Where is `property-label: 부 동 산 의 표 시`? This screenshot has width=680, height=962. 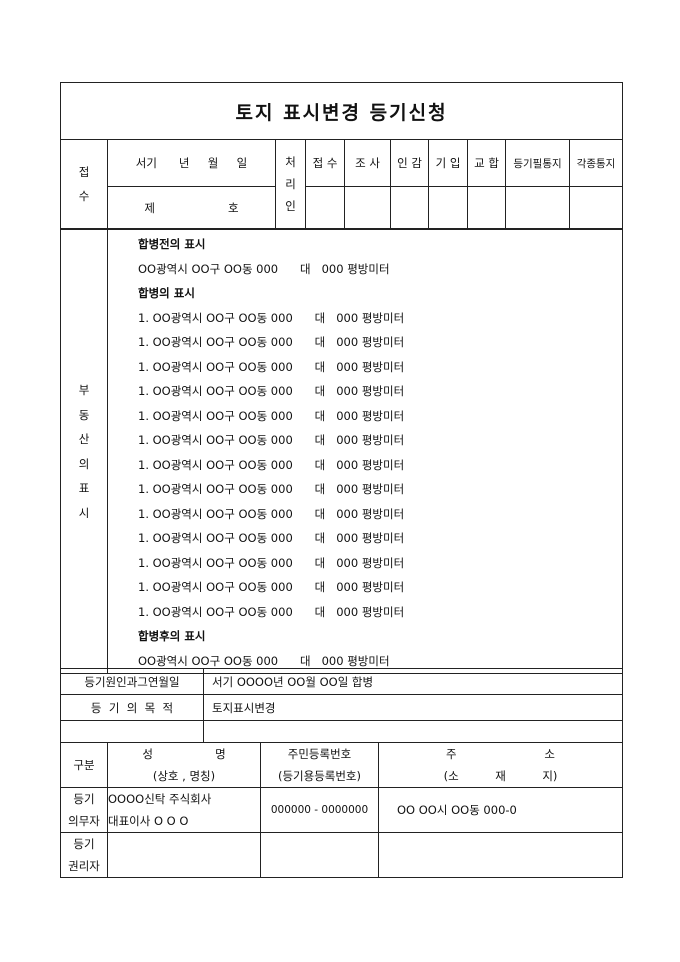
property-label: 부 동 산 의 표 시 is located at coordinates (84, 451).